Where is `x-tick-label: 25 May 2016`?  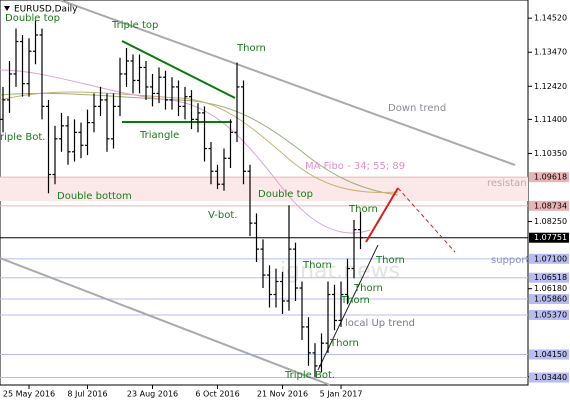
x-tick-label: 25 May 2016 is located at coordinates (29, 394).